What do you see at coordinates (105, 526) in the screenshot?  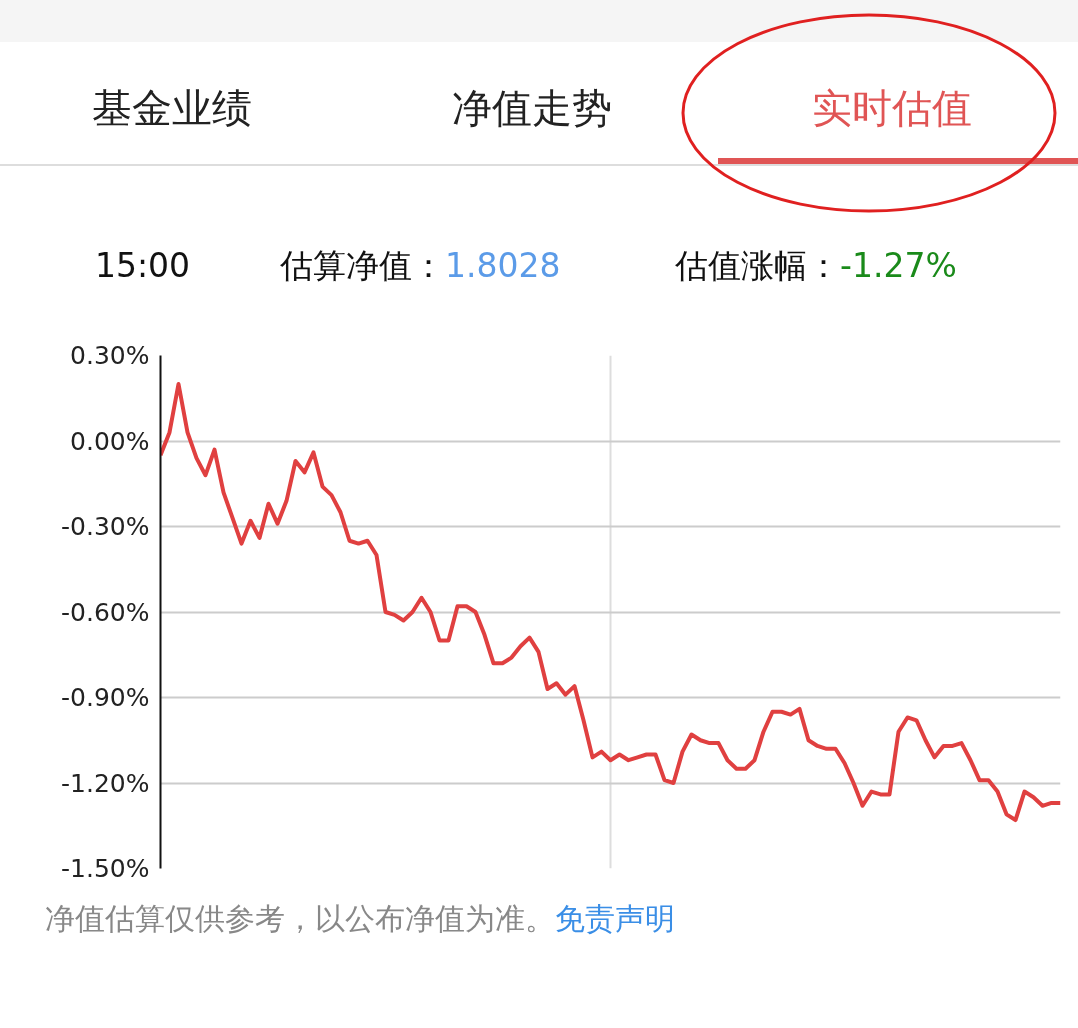 I see `y-tick-label: -0.30%` at bounding box center [105, 526].